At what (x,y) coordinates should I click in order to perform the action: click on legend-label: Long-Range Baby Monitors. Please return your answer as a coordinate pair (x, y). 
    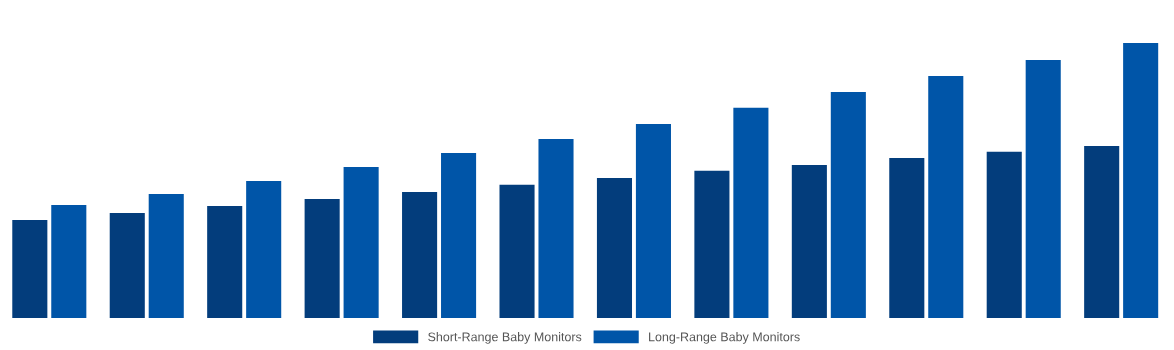
    Looking at the image, I should click on (724, 338).